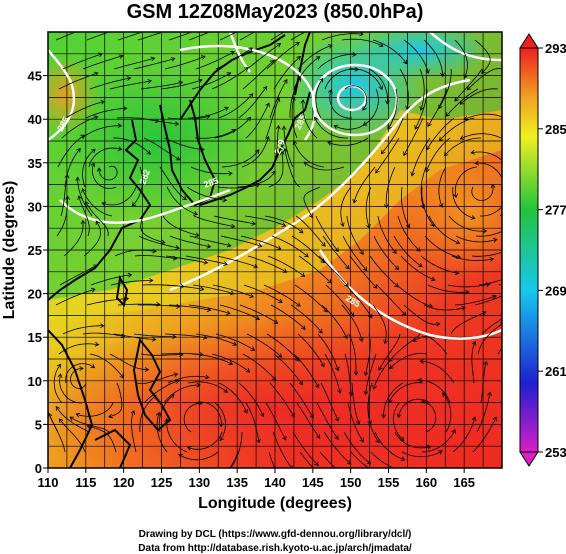 The image size is (566, 554). What do you see at coordinates (555, 210) in the screenshot?
I see `colorbar-tick-label-277: 277` at bounding box center [555, 210].